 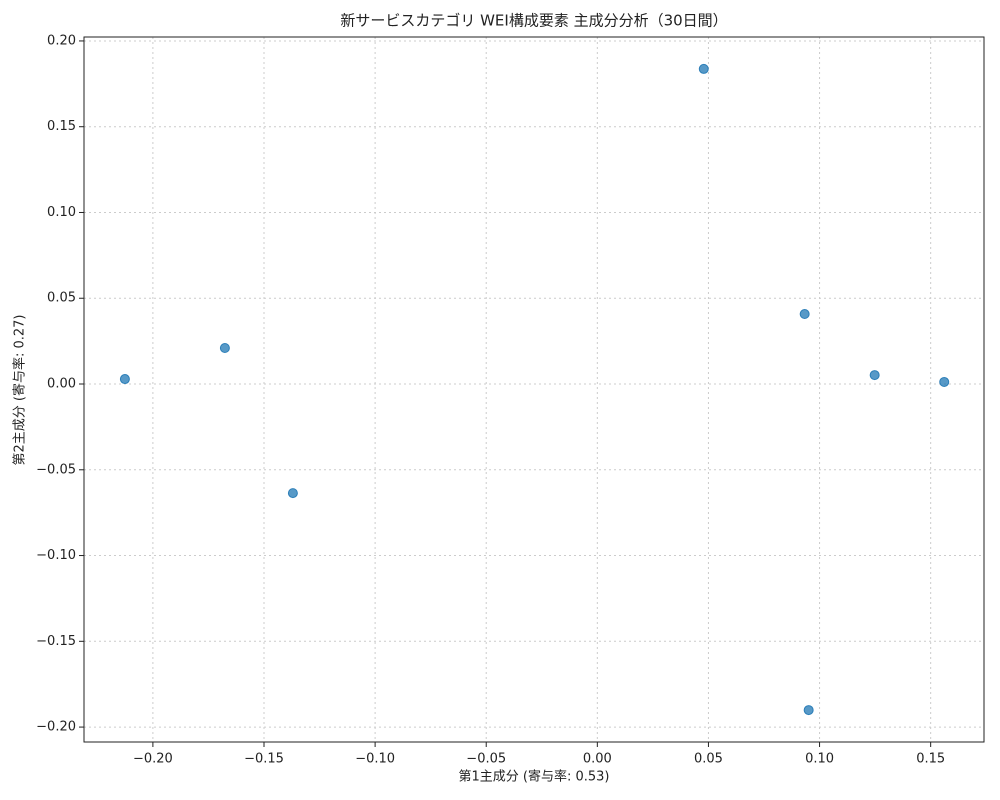 I want to click on y-tick-label: −0.05, so click(x=56, y=469).